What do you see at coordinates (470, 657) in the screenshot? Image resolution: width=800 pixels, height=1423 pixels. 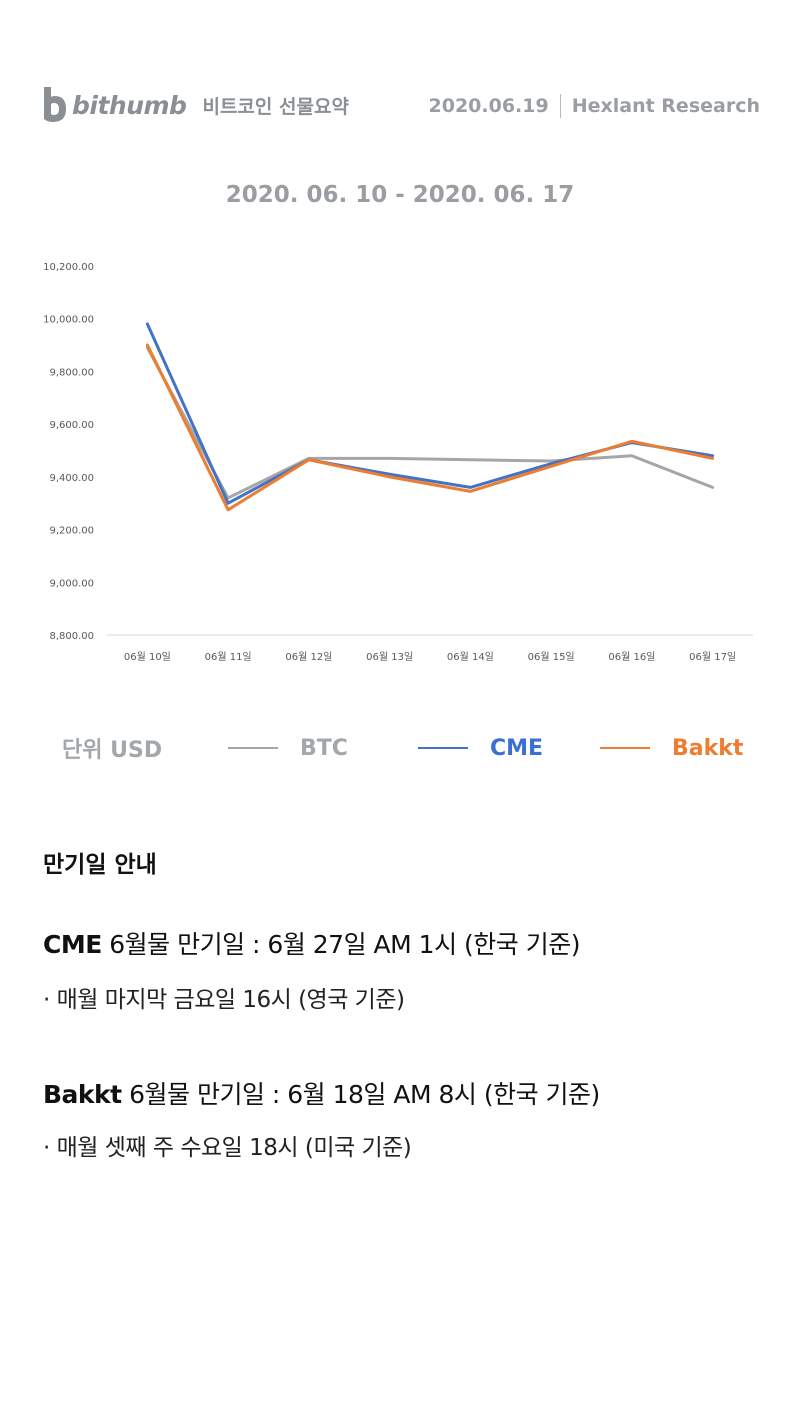 I see `x-tick-label: 06월 14일` at bounding box center [470, 657].